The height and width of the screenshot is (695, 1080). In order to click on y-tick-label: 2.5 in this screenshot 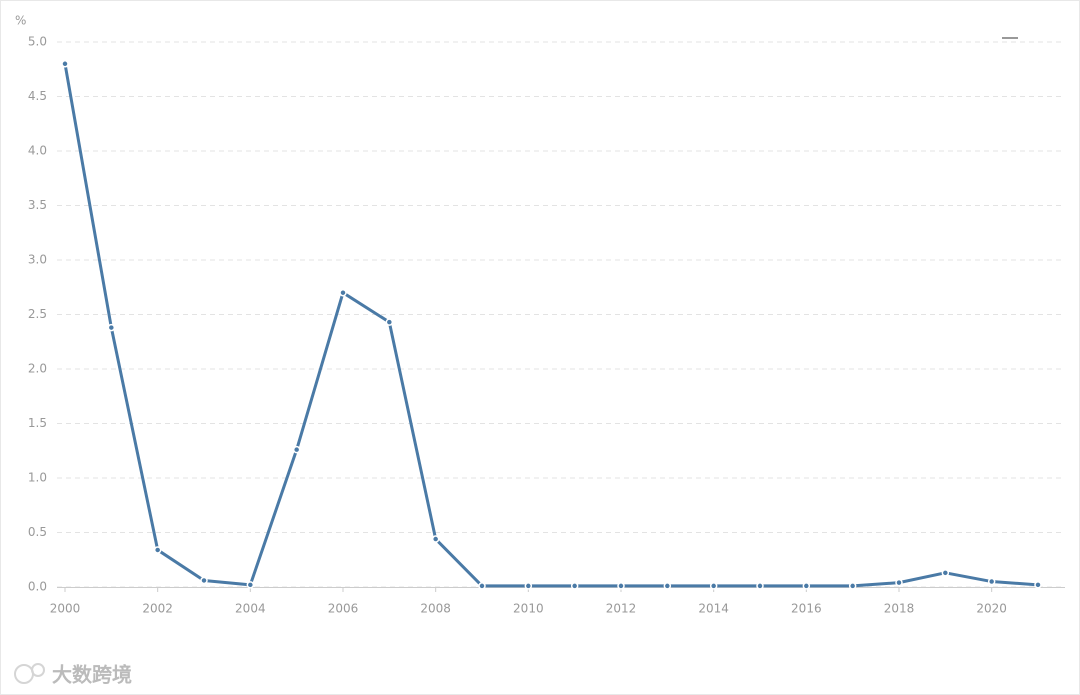, I will do `click(37, 314)`.